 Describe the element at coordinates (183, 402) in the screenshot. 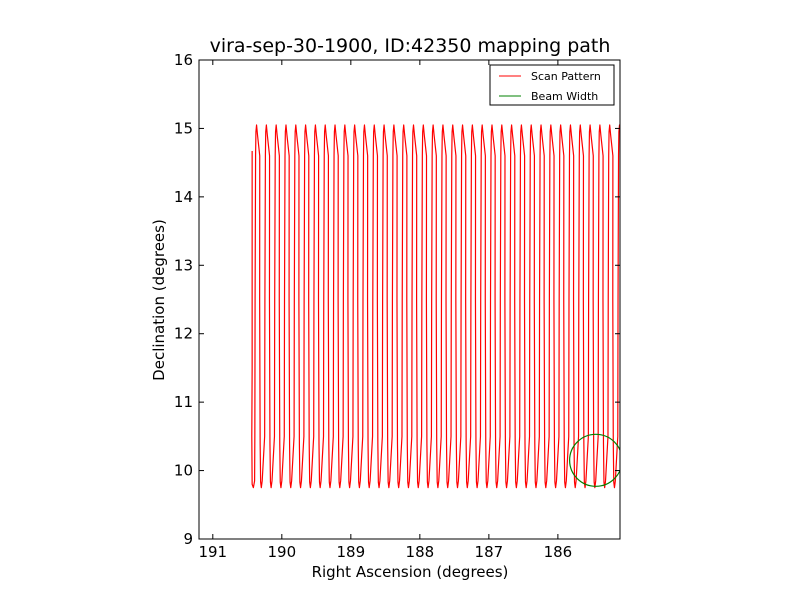

I see `y-tick-label: 11` at that location.